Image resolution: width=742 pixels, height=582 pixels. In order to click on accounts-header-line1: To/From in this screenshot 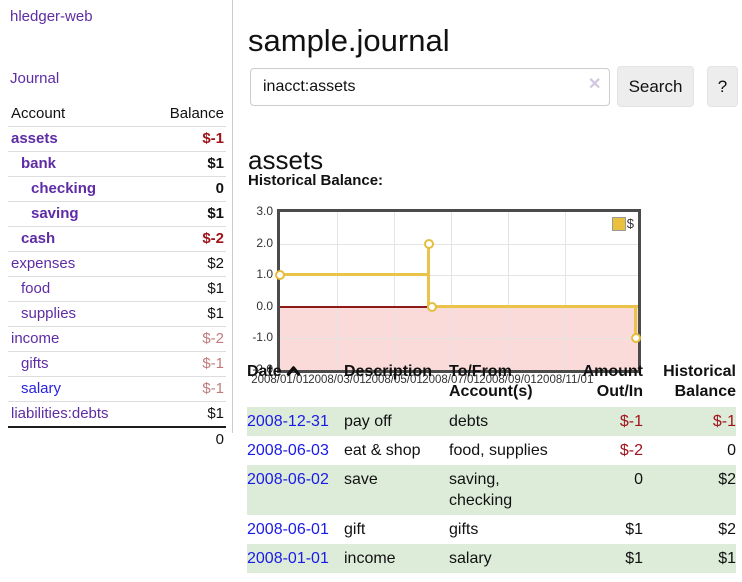, I will do `click(480, 371)`.